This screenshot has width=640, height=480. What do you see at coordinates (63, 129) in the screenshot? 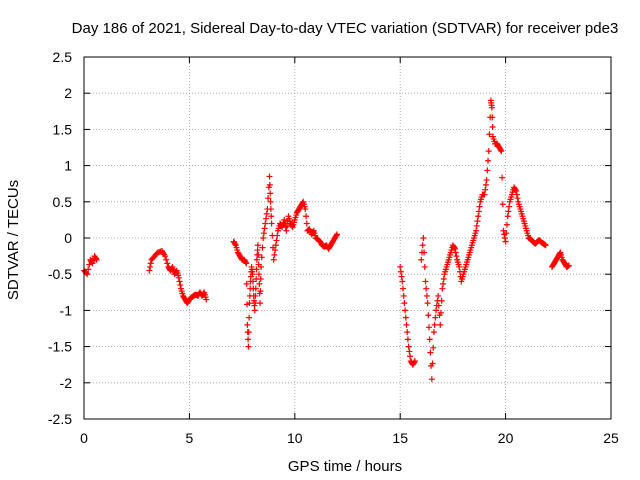
I see `y-tick-label: 1.5` at bounding box center [63, 129].